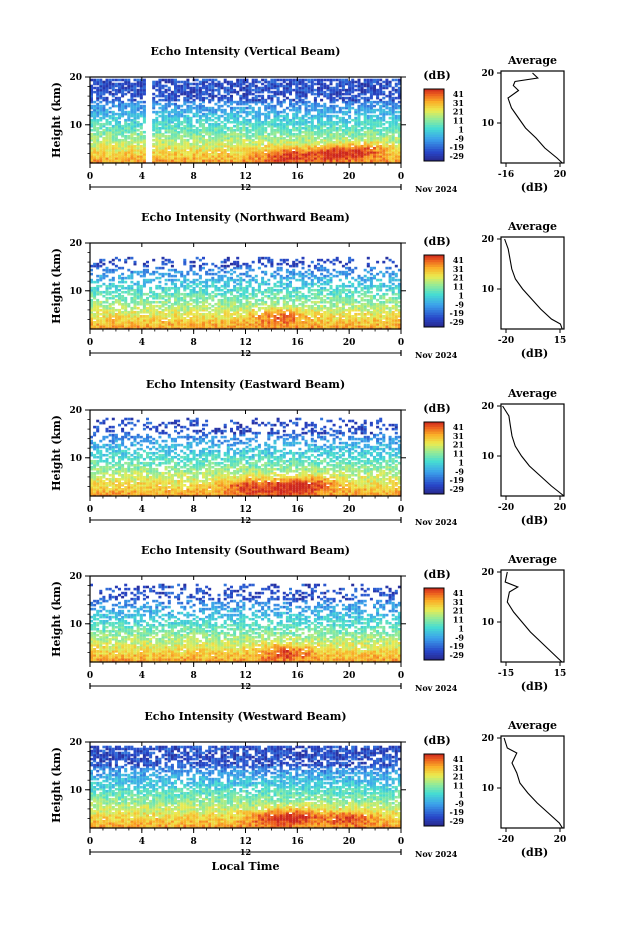 The image size is (619, 929). What do you see at coordinates (245, 51) in the screenshot?
I see `panel-title: Echo Intensity (Vertical Beam)` at bounding box center [245, 51].